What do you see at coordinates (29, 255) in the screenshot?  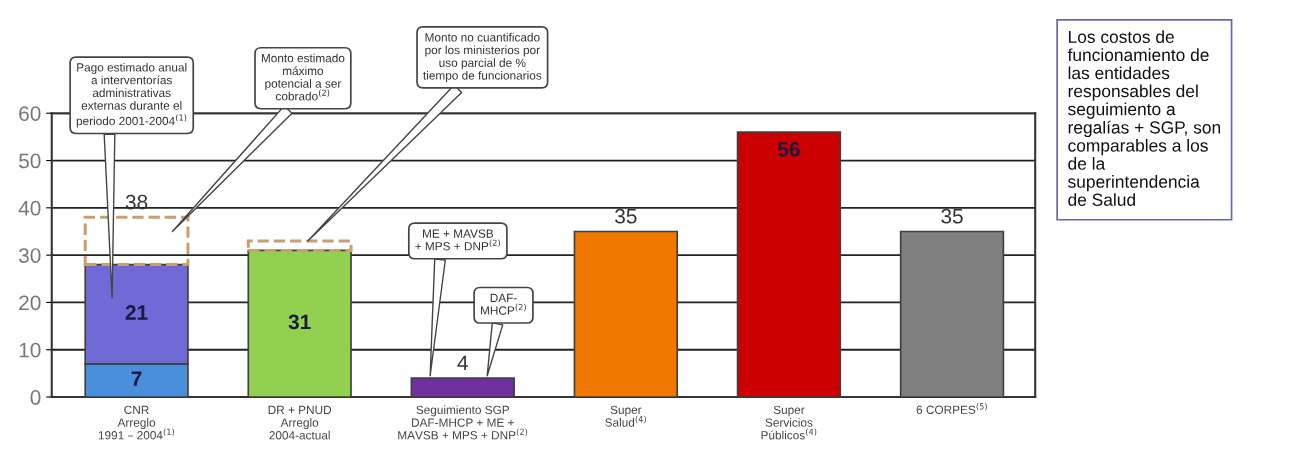 I see `y-tick-label: 30` at bounding box center [29, 255].